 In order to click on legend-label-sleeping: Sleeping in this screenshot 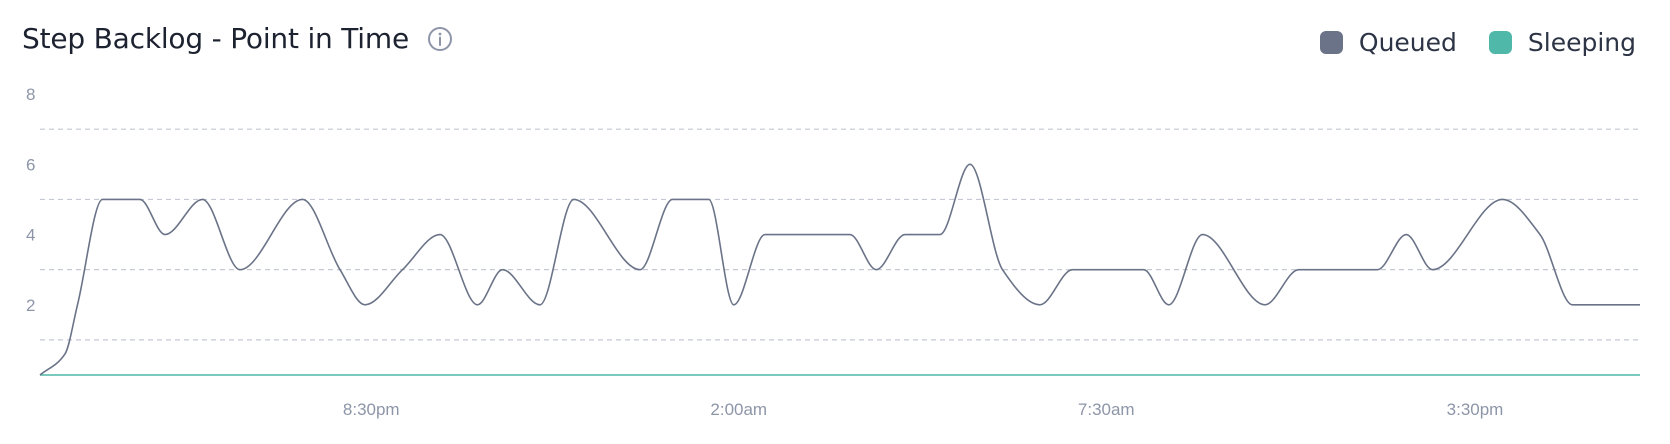, I will do `click(1581, 42)`.